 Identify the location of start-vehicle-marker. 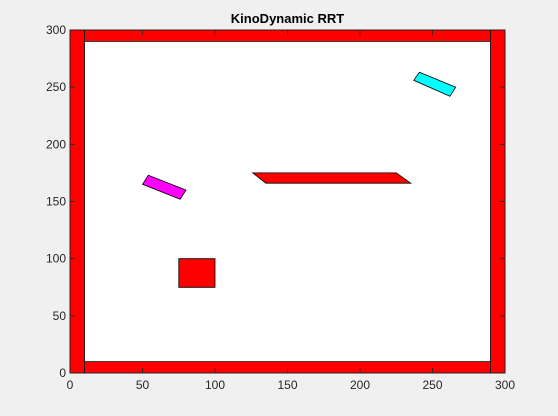
(164, 187).